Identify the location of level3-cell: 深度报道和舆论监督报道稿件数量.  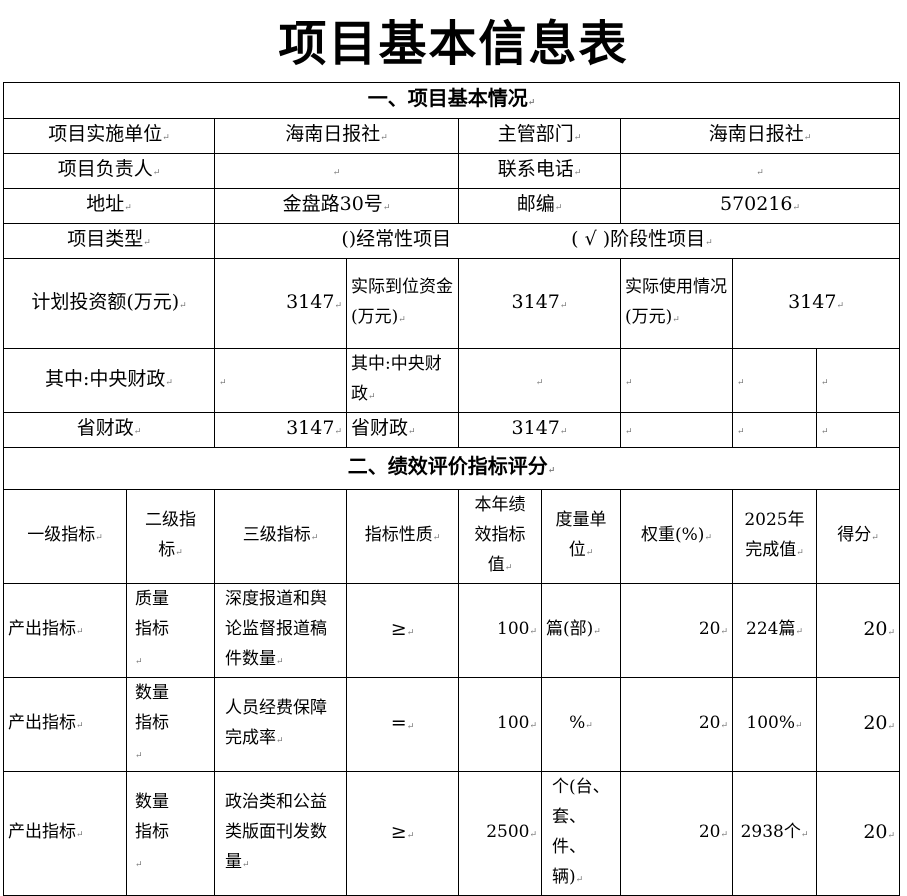
(280, 630).